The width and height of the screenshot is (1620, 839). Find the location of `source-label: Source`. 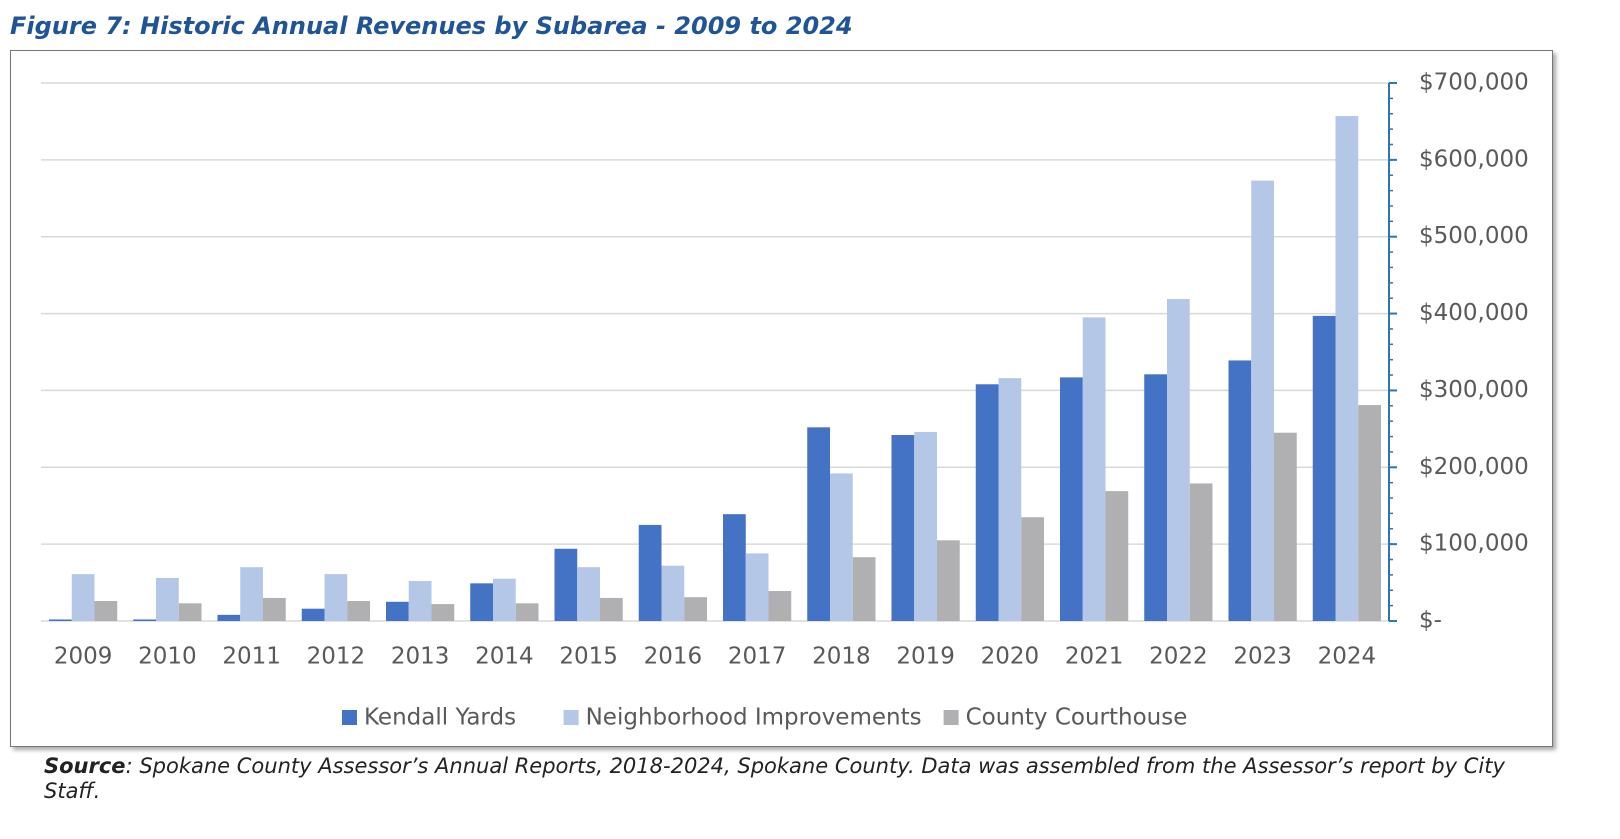

source-label: Source is located at coordinates (85, 766).